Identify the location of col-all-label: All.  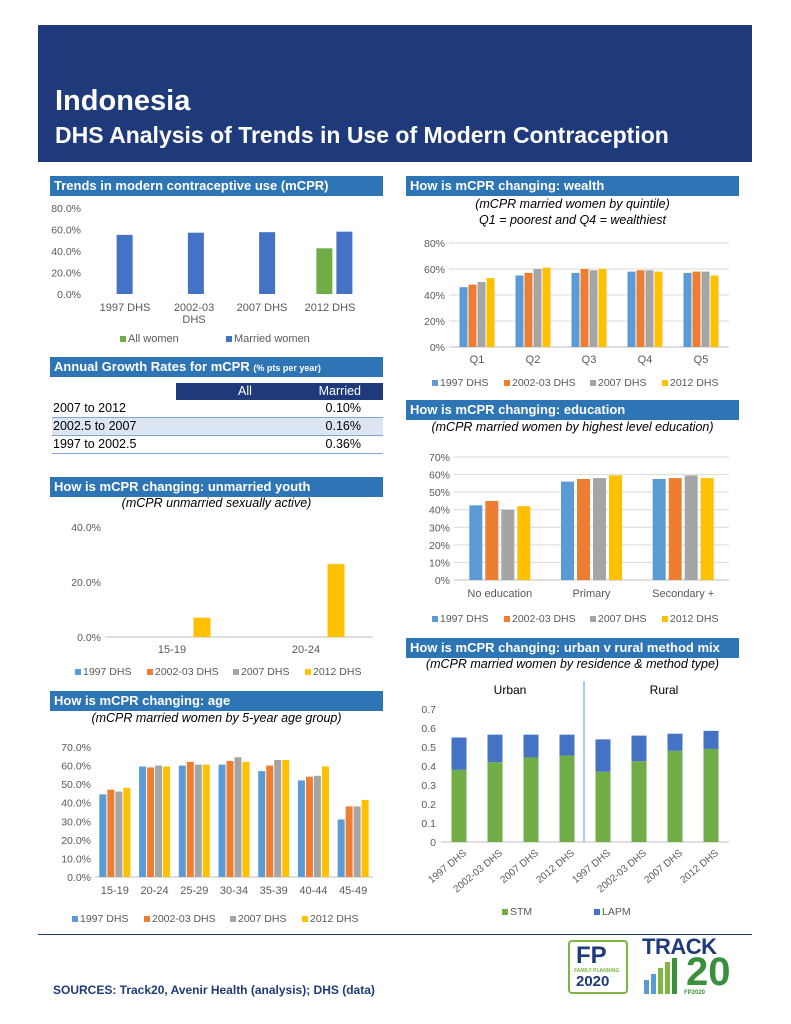
(245, 391).